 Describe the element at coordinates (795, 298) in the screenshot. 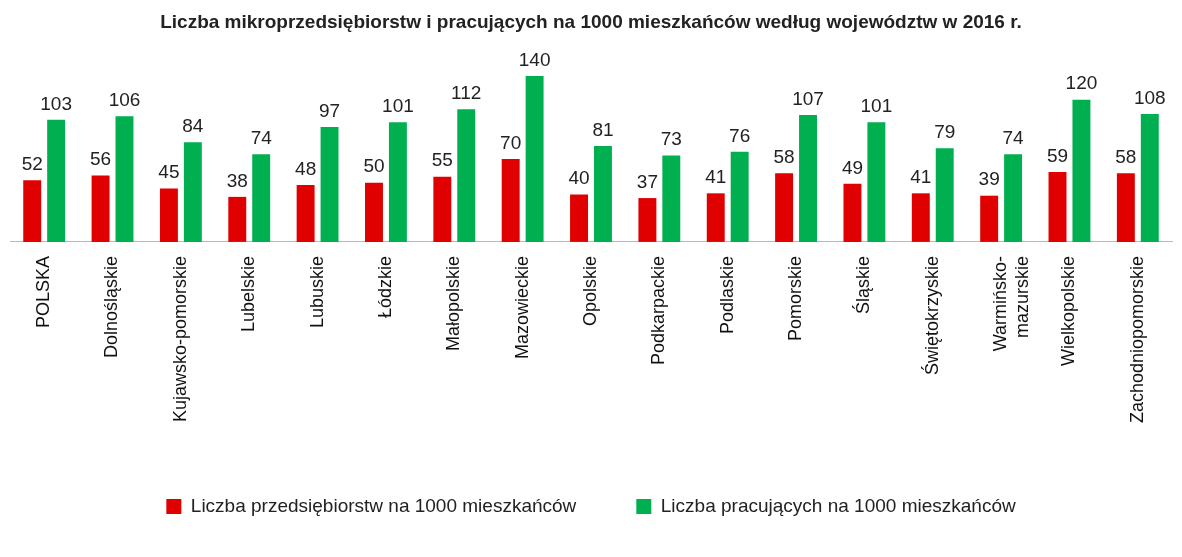

I see `x-tick-label: Pomorskie` at that location.